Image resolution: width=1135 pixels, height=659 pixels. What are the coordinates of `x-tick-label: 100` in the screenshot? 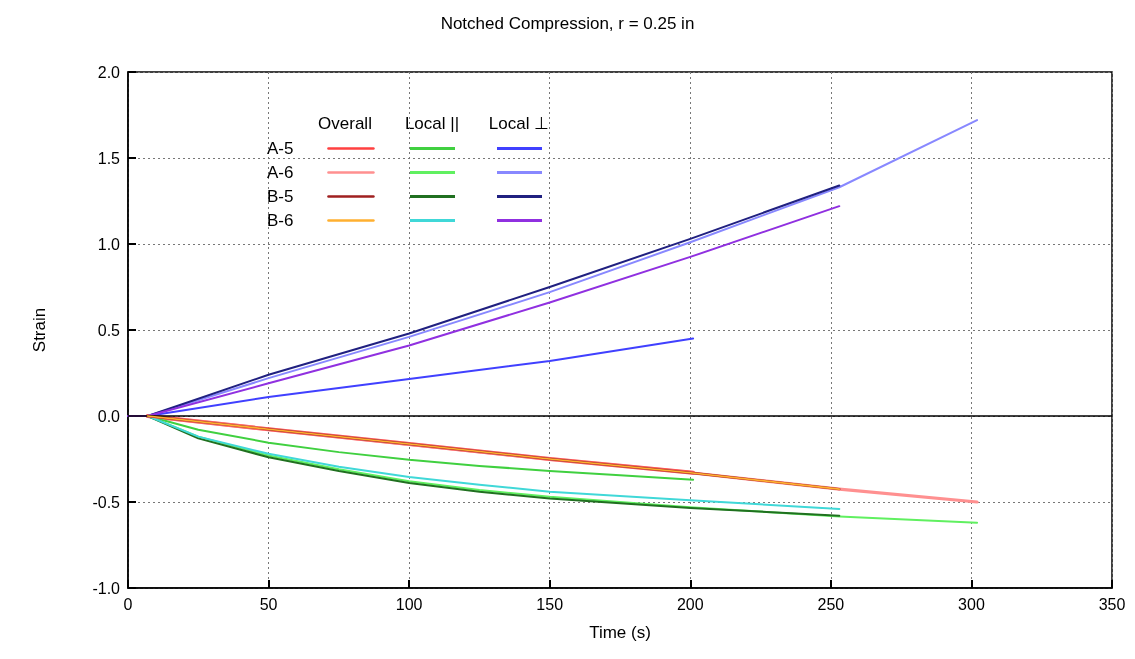 It's located at (409, 604).